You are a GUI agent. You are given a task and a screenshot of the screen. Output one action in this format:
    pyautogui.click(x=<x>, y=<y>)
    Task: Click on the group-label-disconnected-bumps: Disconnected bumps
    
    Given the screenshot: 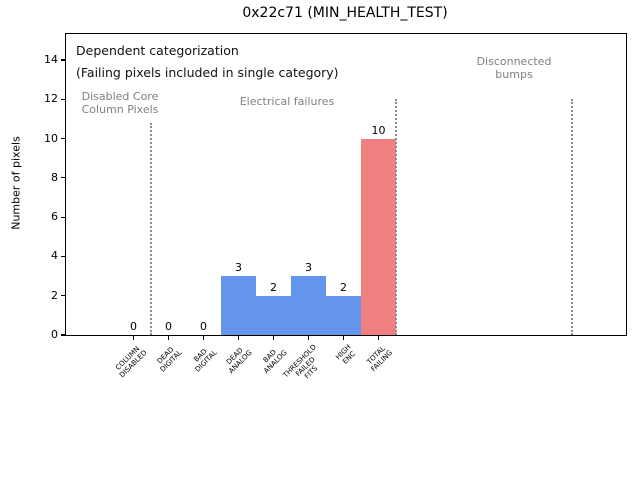 What is the action you would take?
    pyautogui.click(x=514, y=68)
    